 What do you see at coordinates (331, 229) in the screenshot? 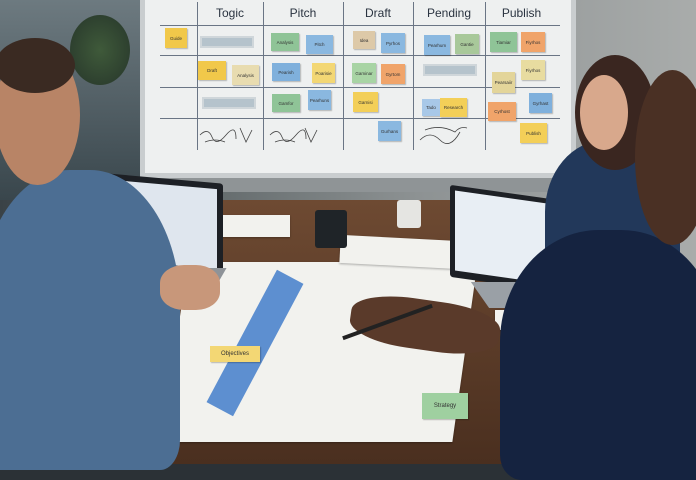
I see `pen-holder` at bounding box center [331, 229].